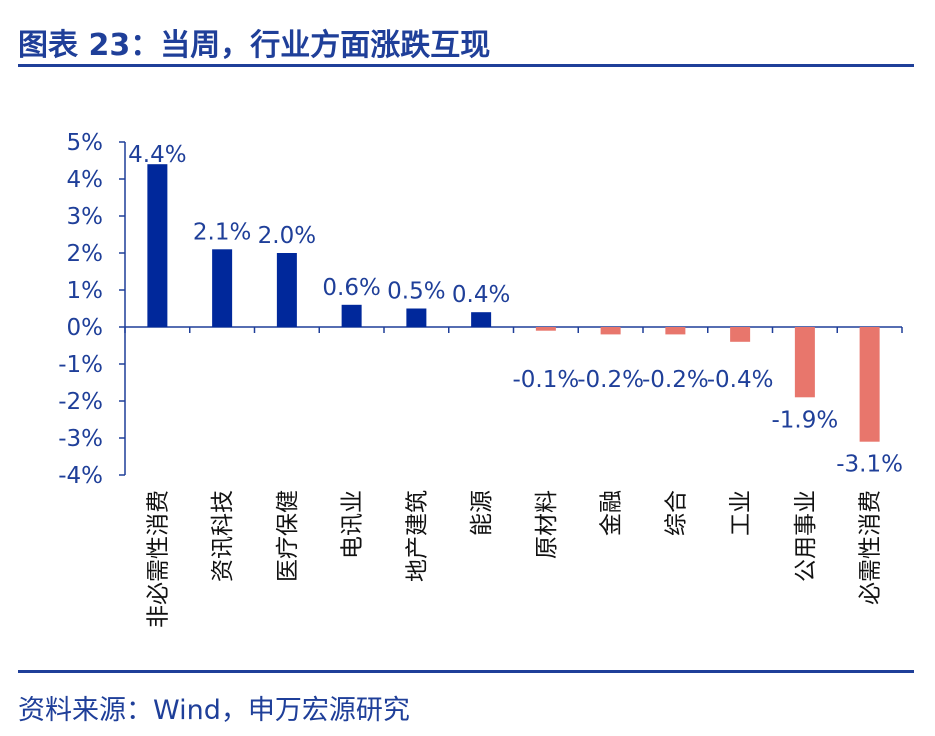  Describe the element at coordinates (416, 292) in the screenshot. I see `data-label: 0.5%` at that location.